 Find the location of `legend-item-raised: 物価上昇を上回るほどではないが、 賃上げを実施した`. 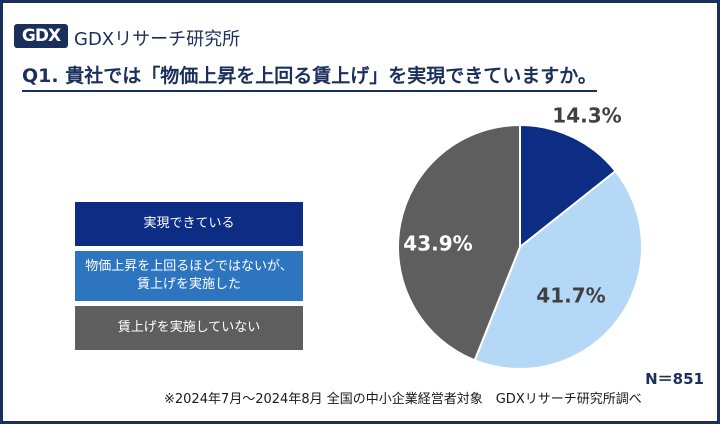

legend-item-raised: 物価上昇を上回るほどではないが、 賃上げを実施した is located at coordinates (189, 276).